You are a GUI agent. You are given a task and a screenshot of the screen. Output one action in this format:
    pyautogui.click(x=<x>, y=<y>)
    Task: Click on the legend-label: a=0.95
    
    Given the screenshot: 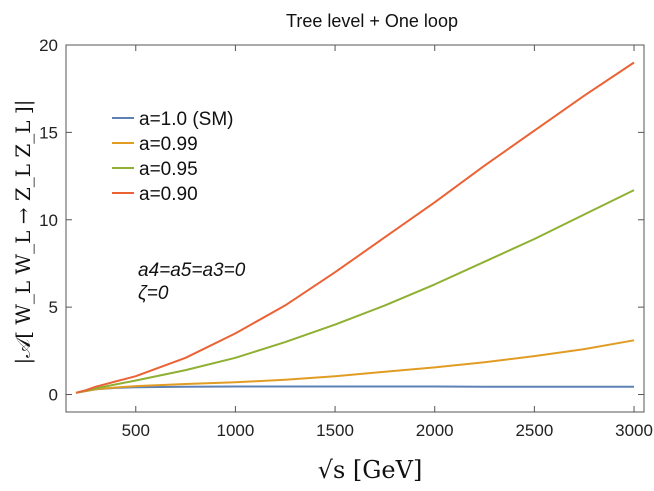 What is the action you would take?
    pyautogui.click(x=168, y=169)
    